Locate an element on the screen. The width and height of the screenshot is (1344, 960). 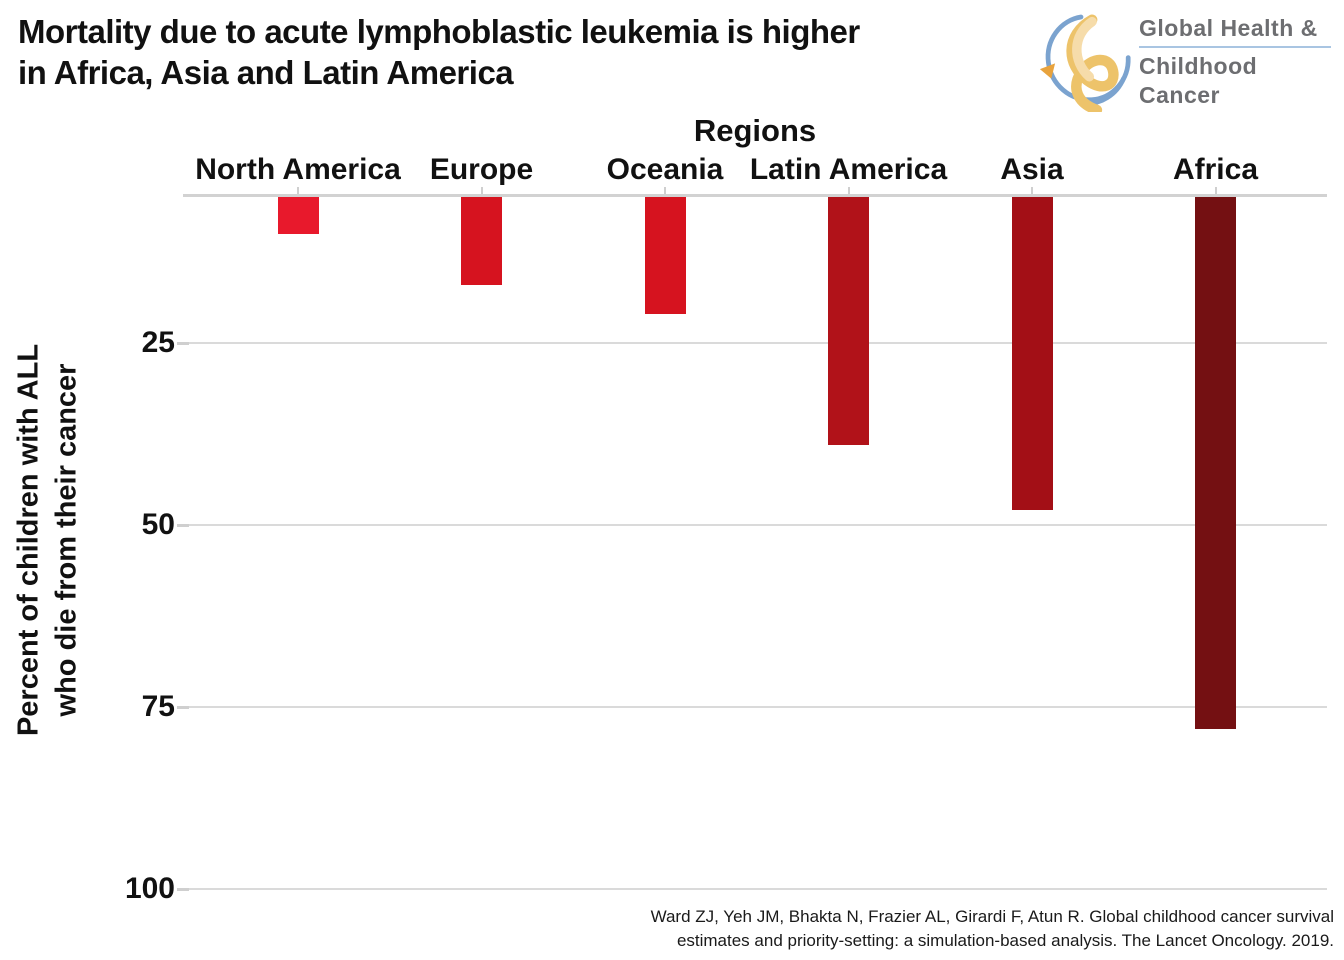
x-axis-title: Regions is located at coordinates (755, 130).